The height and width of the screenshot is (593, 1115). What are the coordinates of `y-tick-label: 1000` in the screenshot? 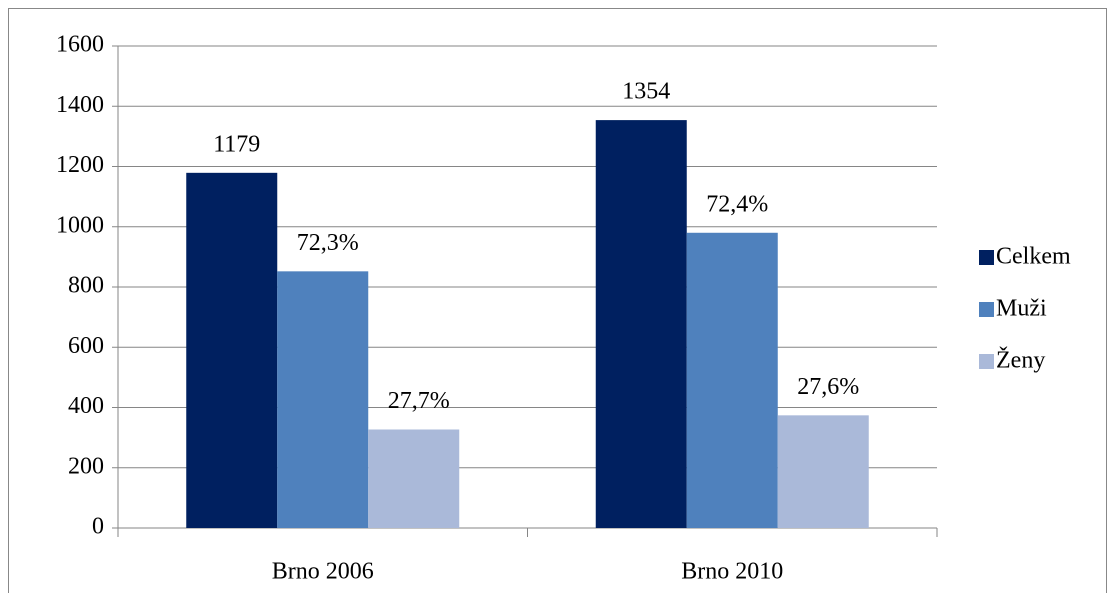 It's located at (80, 225).